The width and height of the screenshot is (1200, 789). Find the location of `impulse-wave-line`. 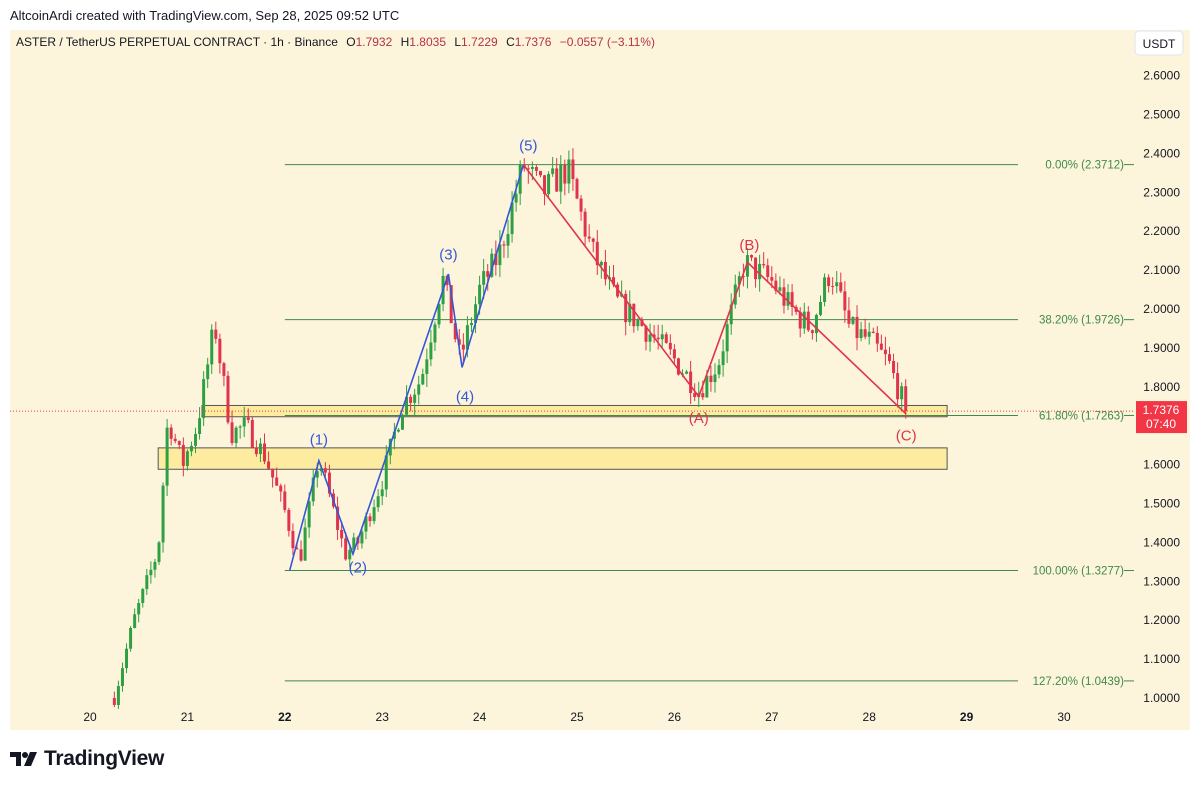

impulse-wave-line is located at coordinates (406, 367).